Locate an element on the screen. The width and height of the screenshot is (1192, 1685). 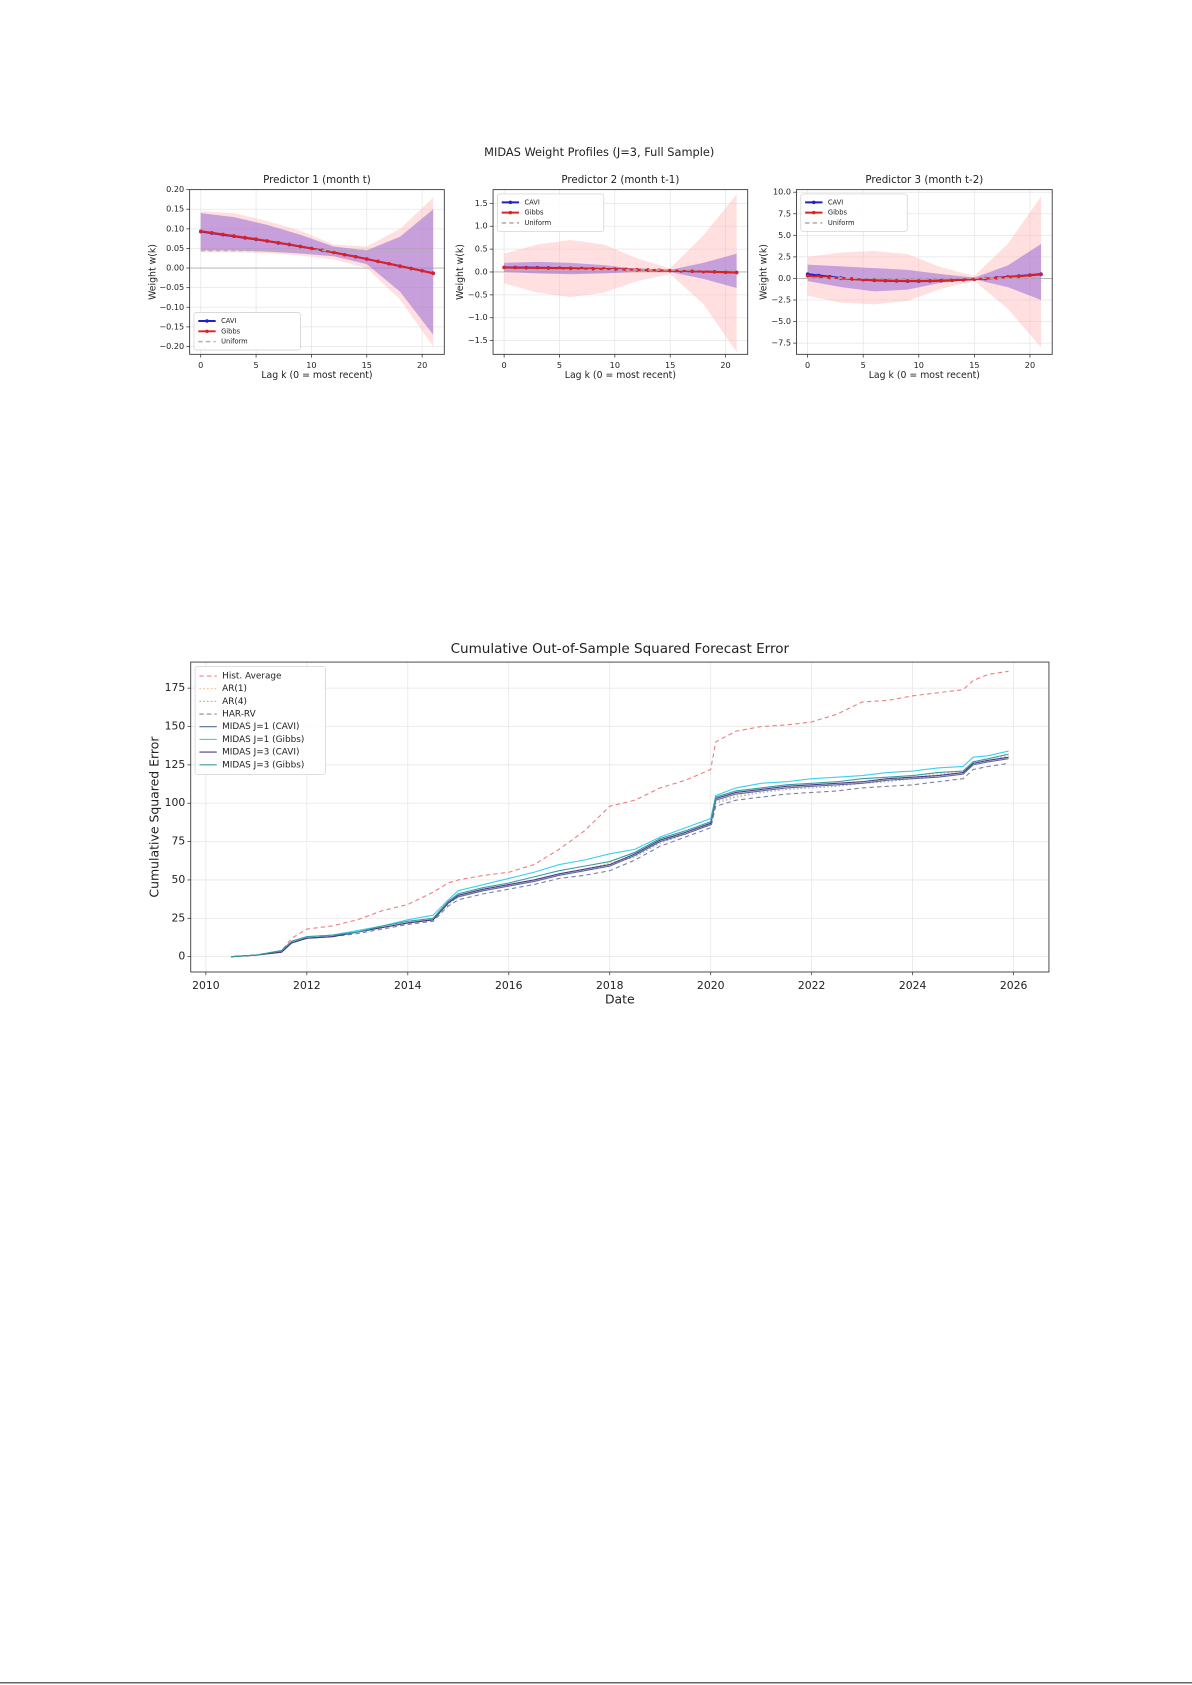
chart-title: Predictor 2 (month t-1) is located at coordinates (620, 180).